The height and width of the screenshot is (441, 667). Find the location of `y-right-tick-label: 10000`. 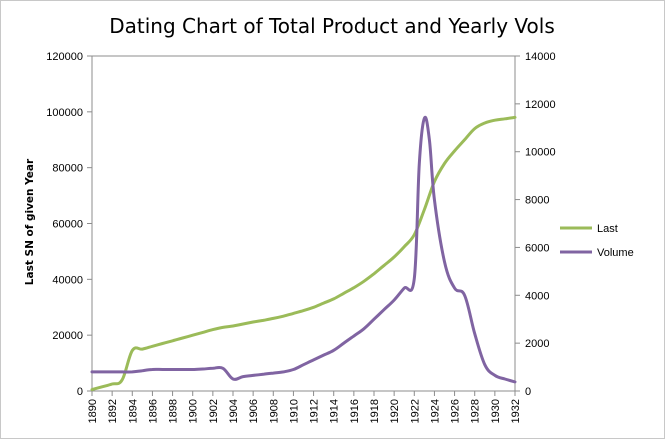

y-right-tick-label: 10000 is located at coordinates (540, 153).